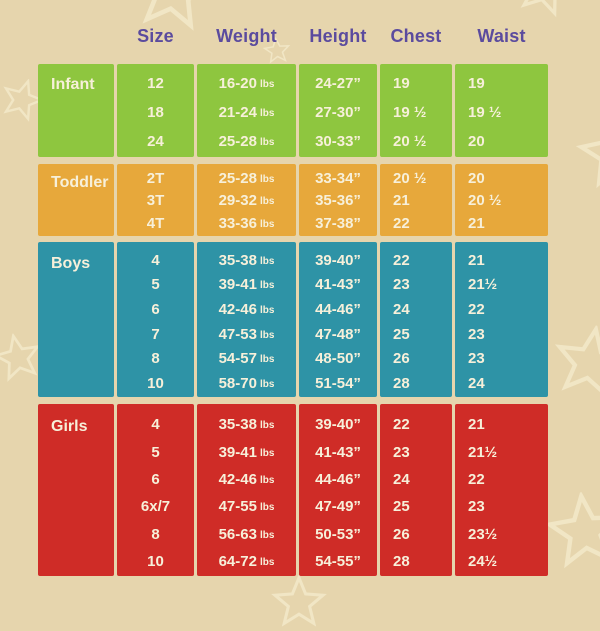  Describe the element at coordinates (155, 260) in the screenshot. I see `size-value: 4` at that location.